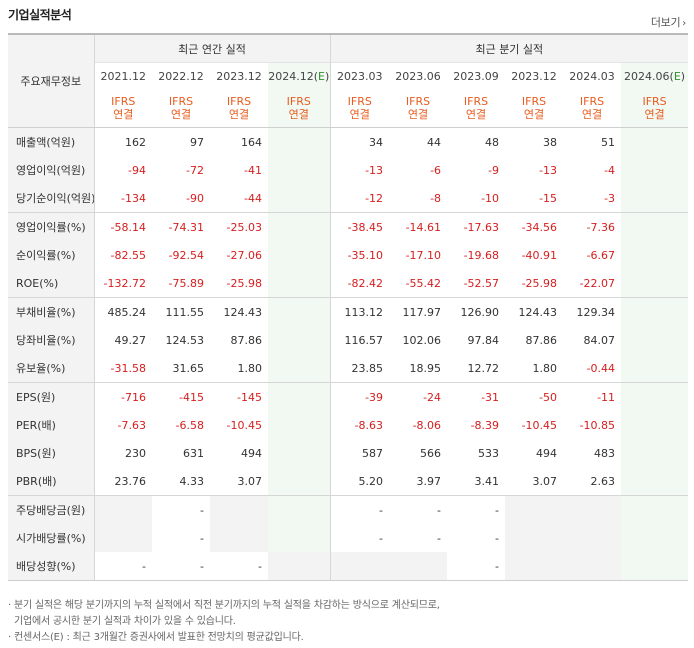 The height and width of the screenshot is (648, 694). Describe the element at coordinates (181, 396) in the screenshot. I see `table-cell: -415` at that location.